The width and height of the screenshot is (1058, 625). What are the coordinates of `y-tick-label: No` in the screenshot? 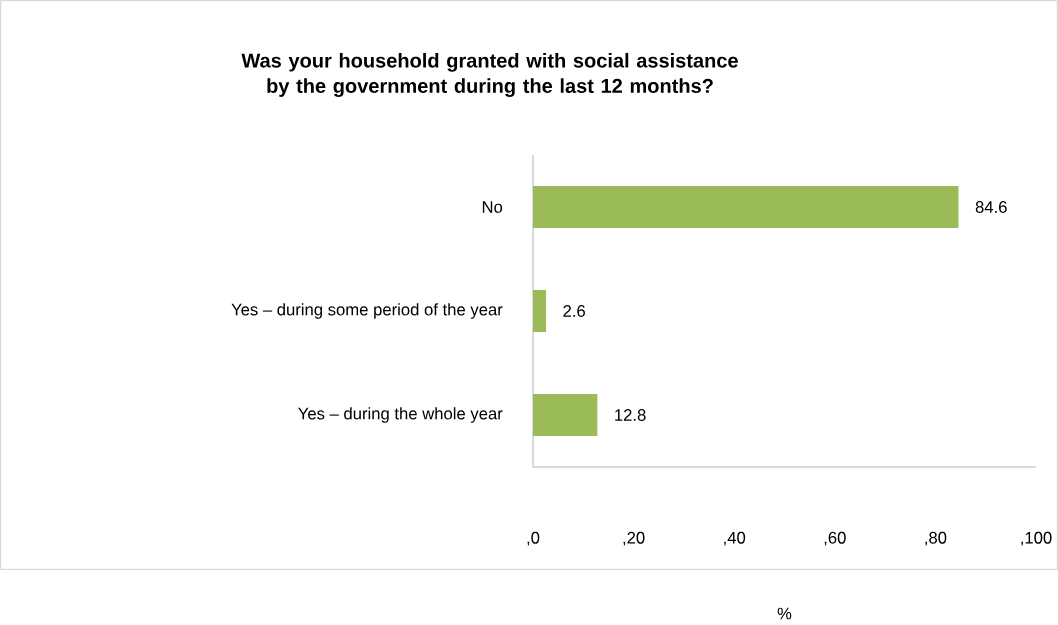 It's located at (492, 207).